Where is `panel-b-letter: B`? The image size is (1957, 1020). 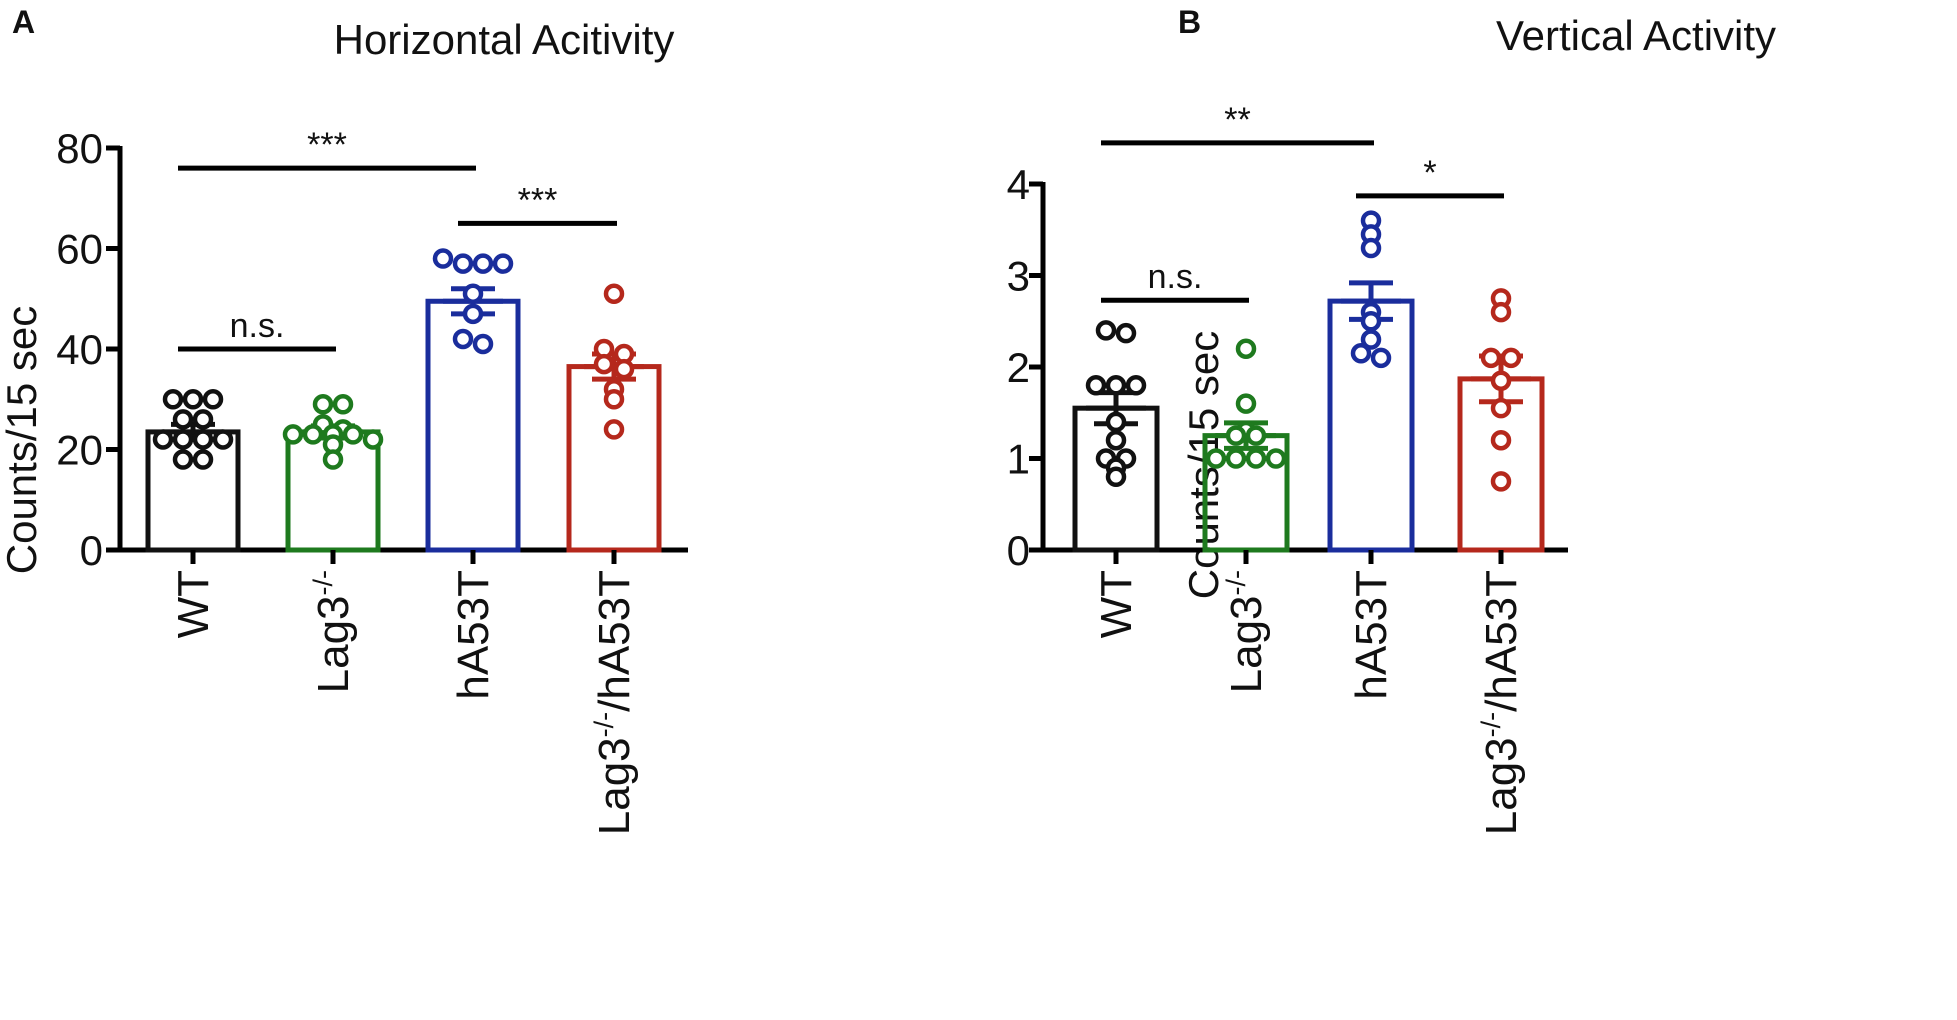
panel-b-letter: B is located at coordinates (1189, 22).